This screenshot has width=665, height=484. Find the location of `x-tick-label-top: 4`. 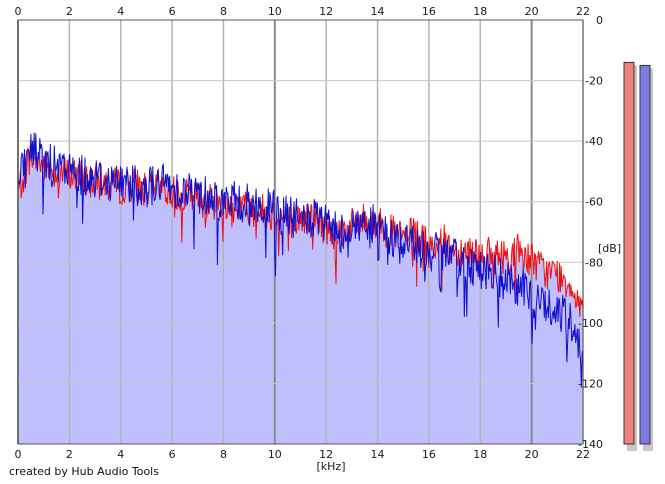

x-tick-label-top: 4 is located at coordinates (120, 11).